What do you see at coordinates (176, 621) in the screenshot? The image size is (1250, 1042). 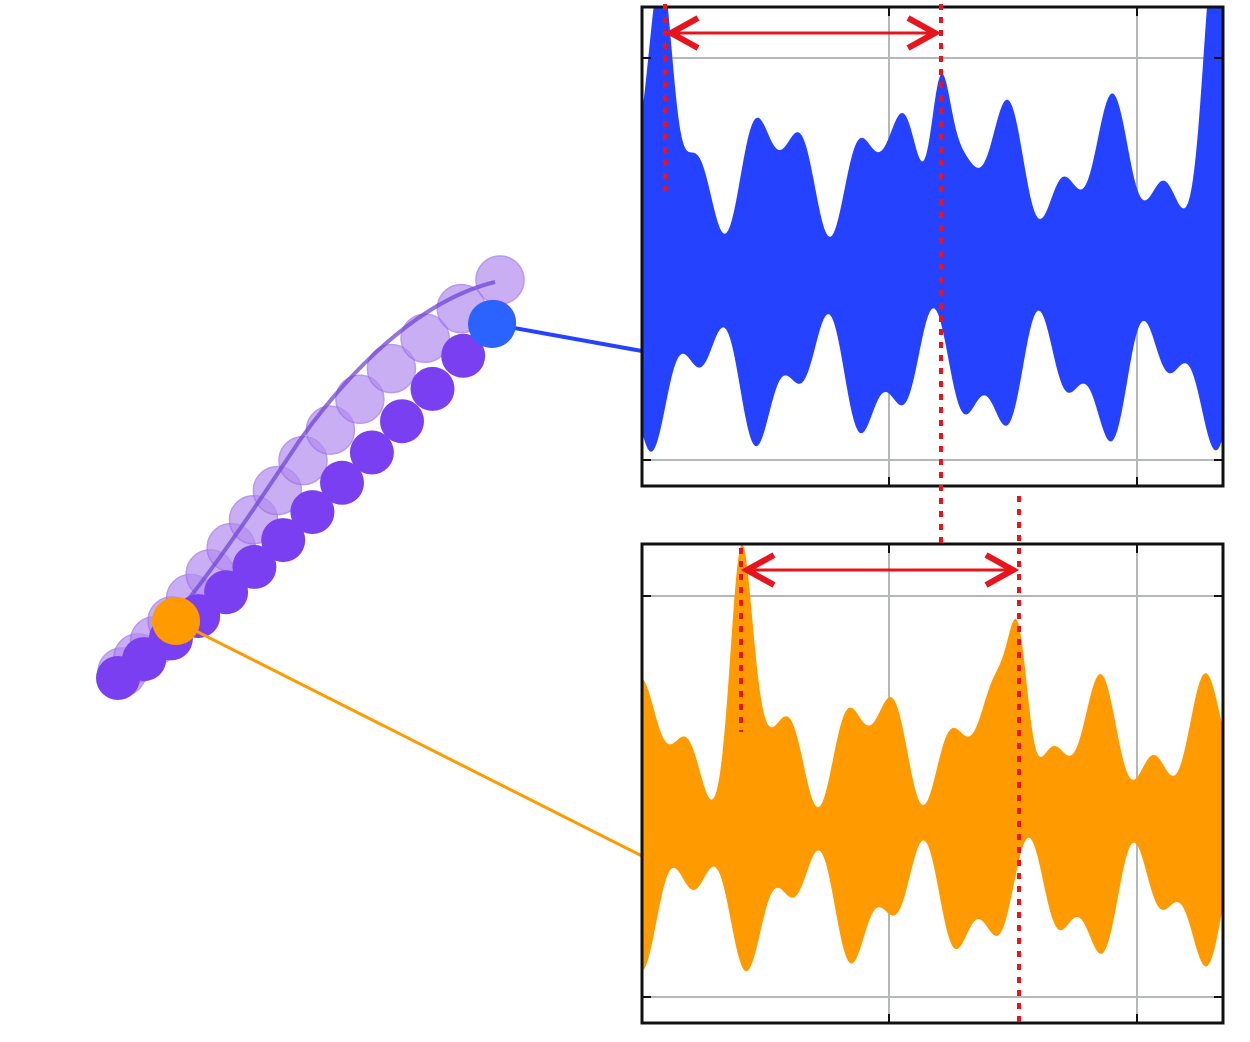 I see `orange-highlight-bead` at bounding box center [176, 621].